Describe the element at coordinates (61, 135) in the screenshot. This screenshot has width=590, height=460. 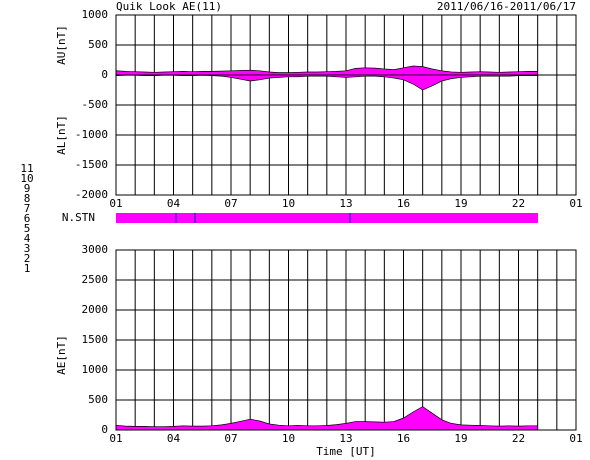
I see `y-axis-label: AL[nT]` at that location.